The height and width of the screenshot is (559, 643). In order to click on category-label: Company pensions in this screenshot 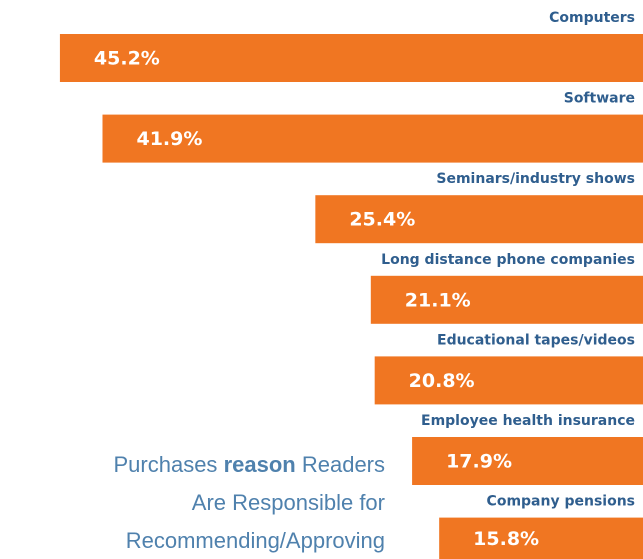, I will do `click(561, 502)`.